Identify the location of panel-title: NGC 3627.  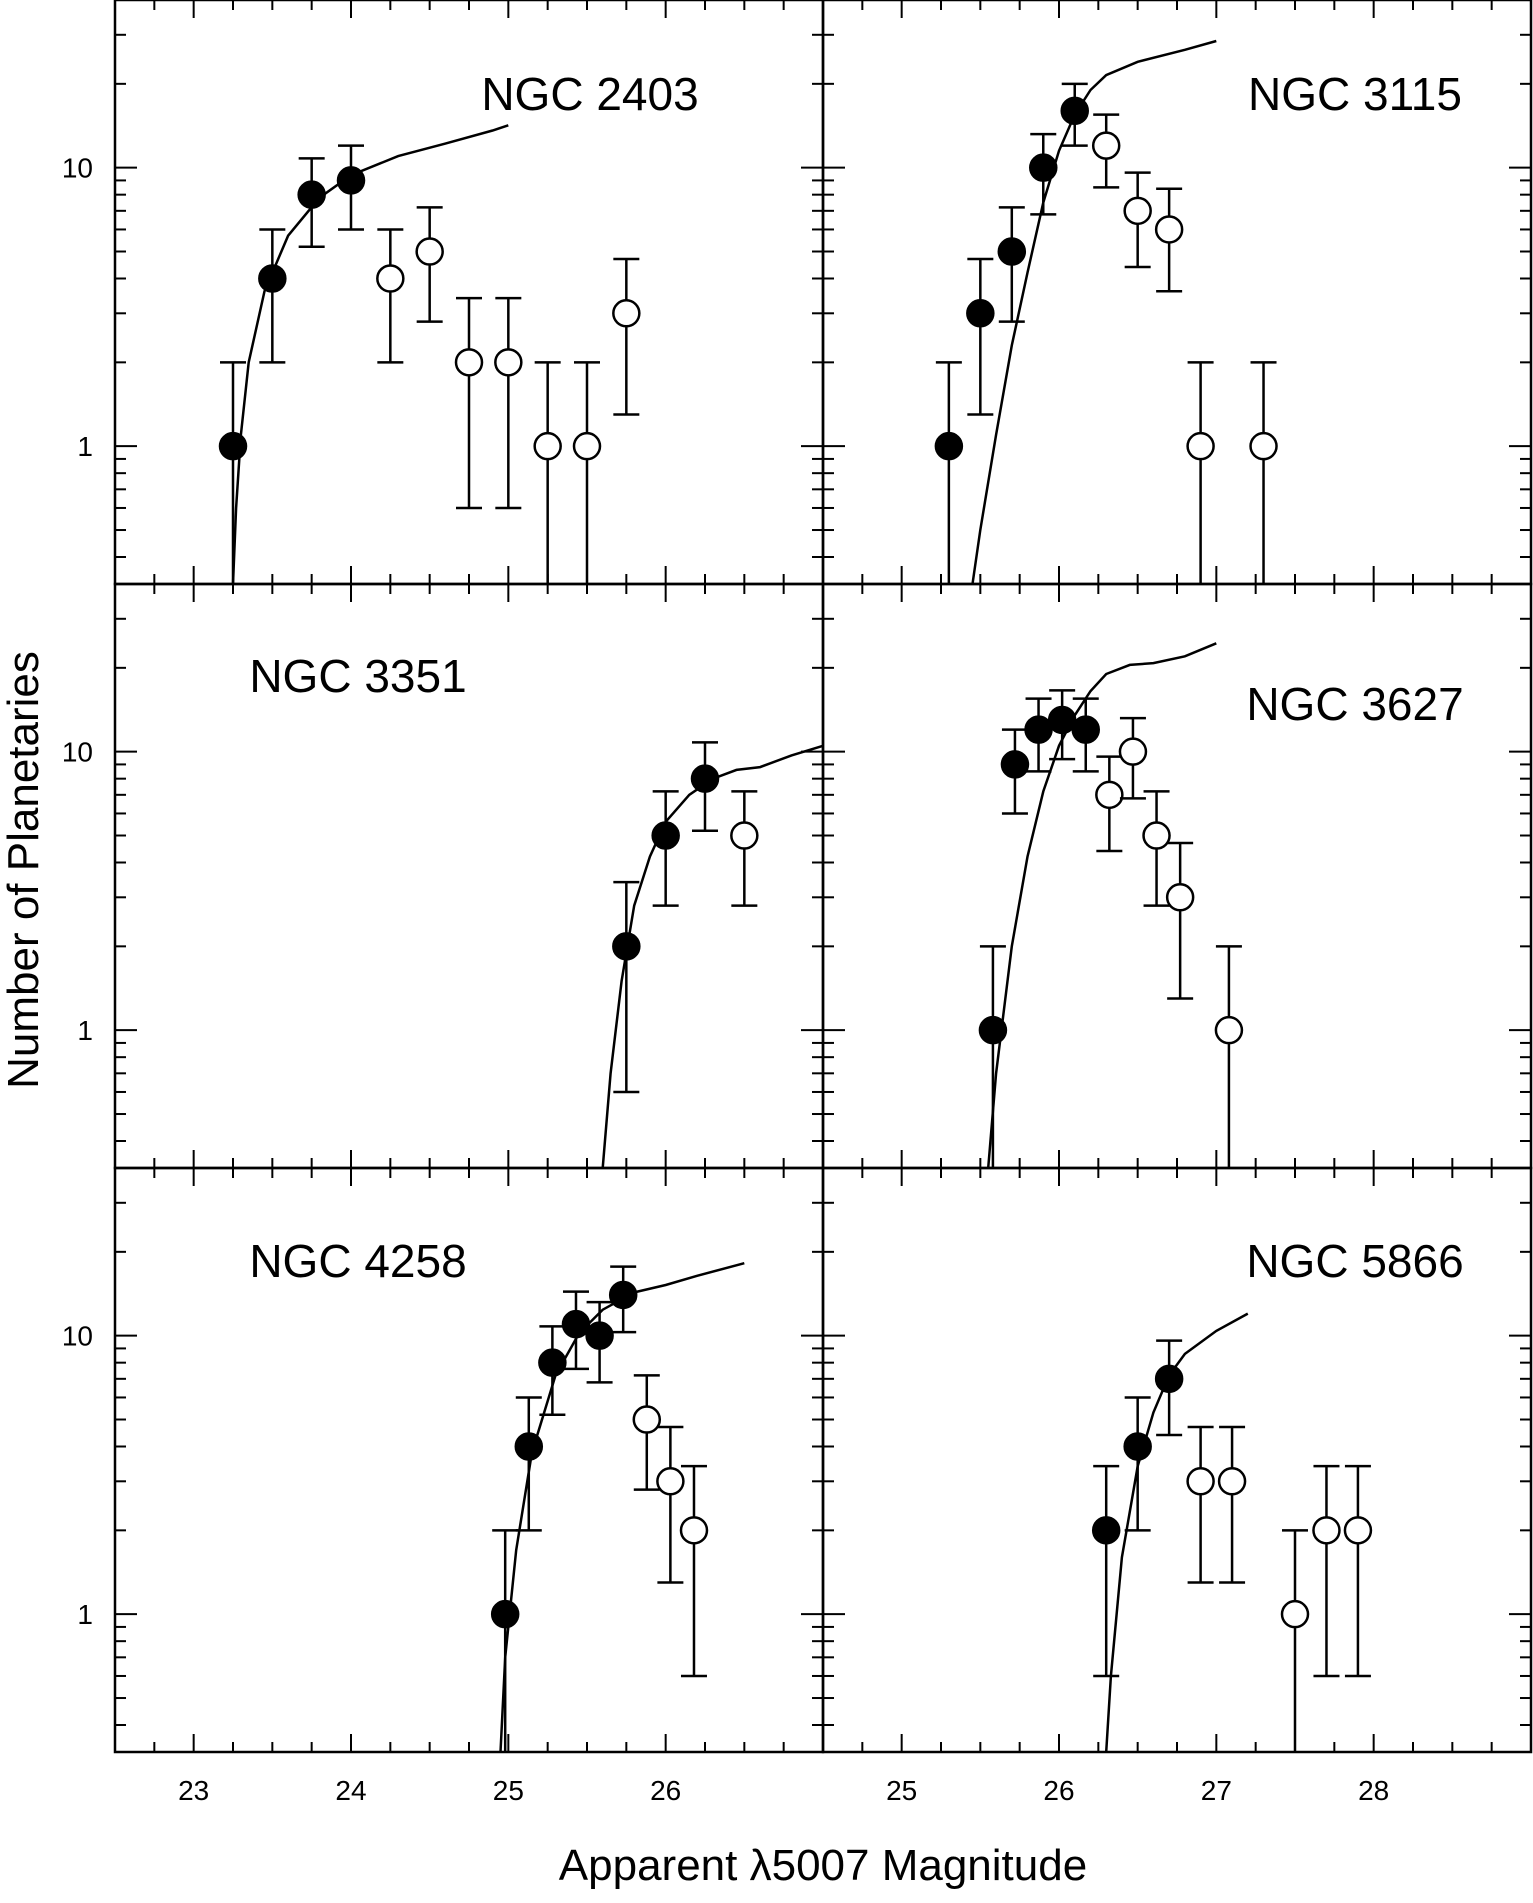
(1354, 704).